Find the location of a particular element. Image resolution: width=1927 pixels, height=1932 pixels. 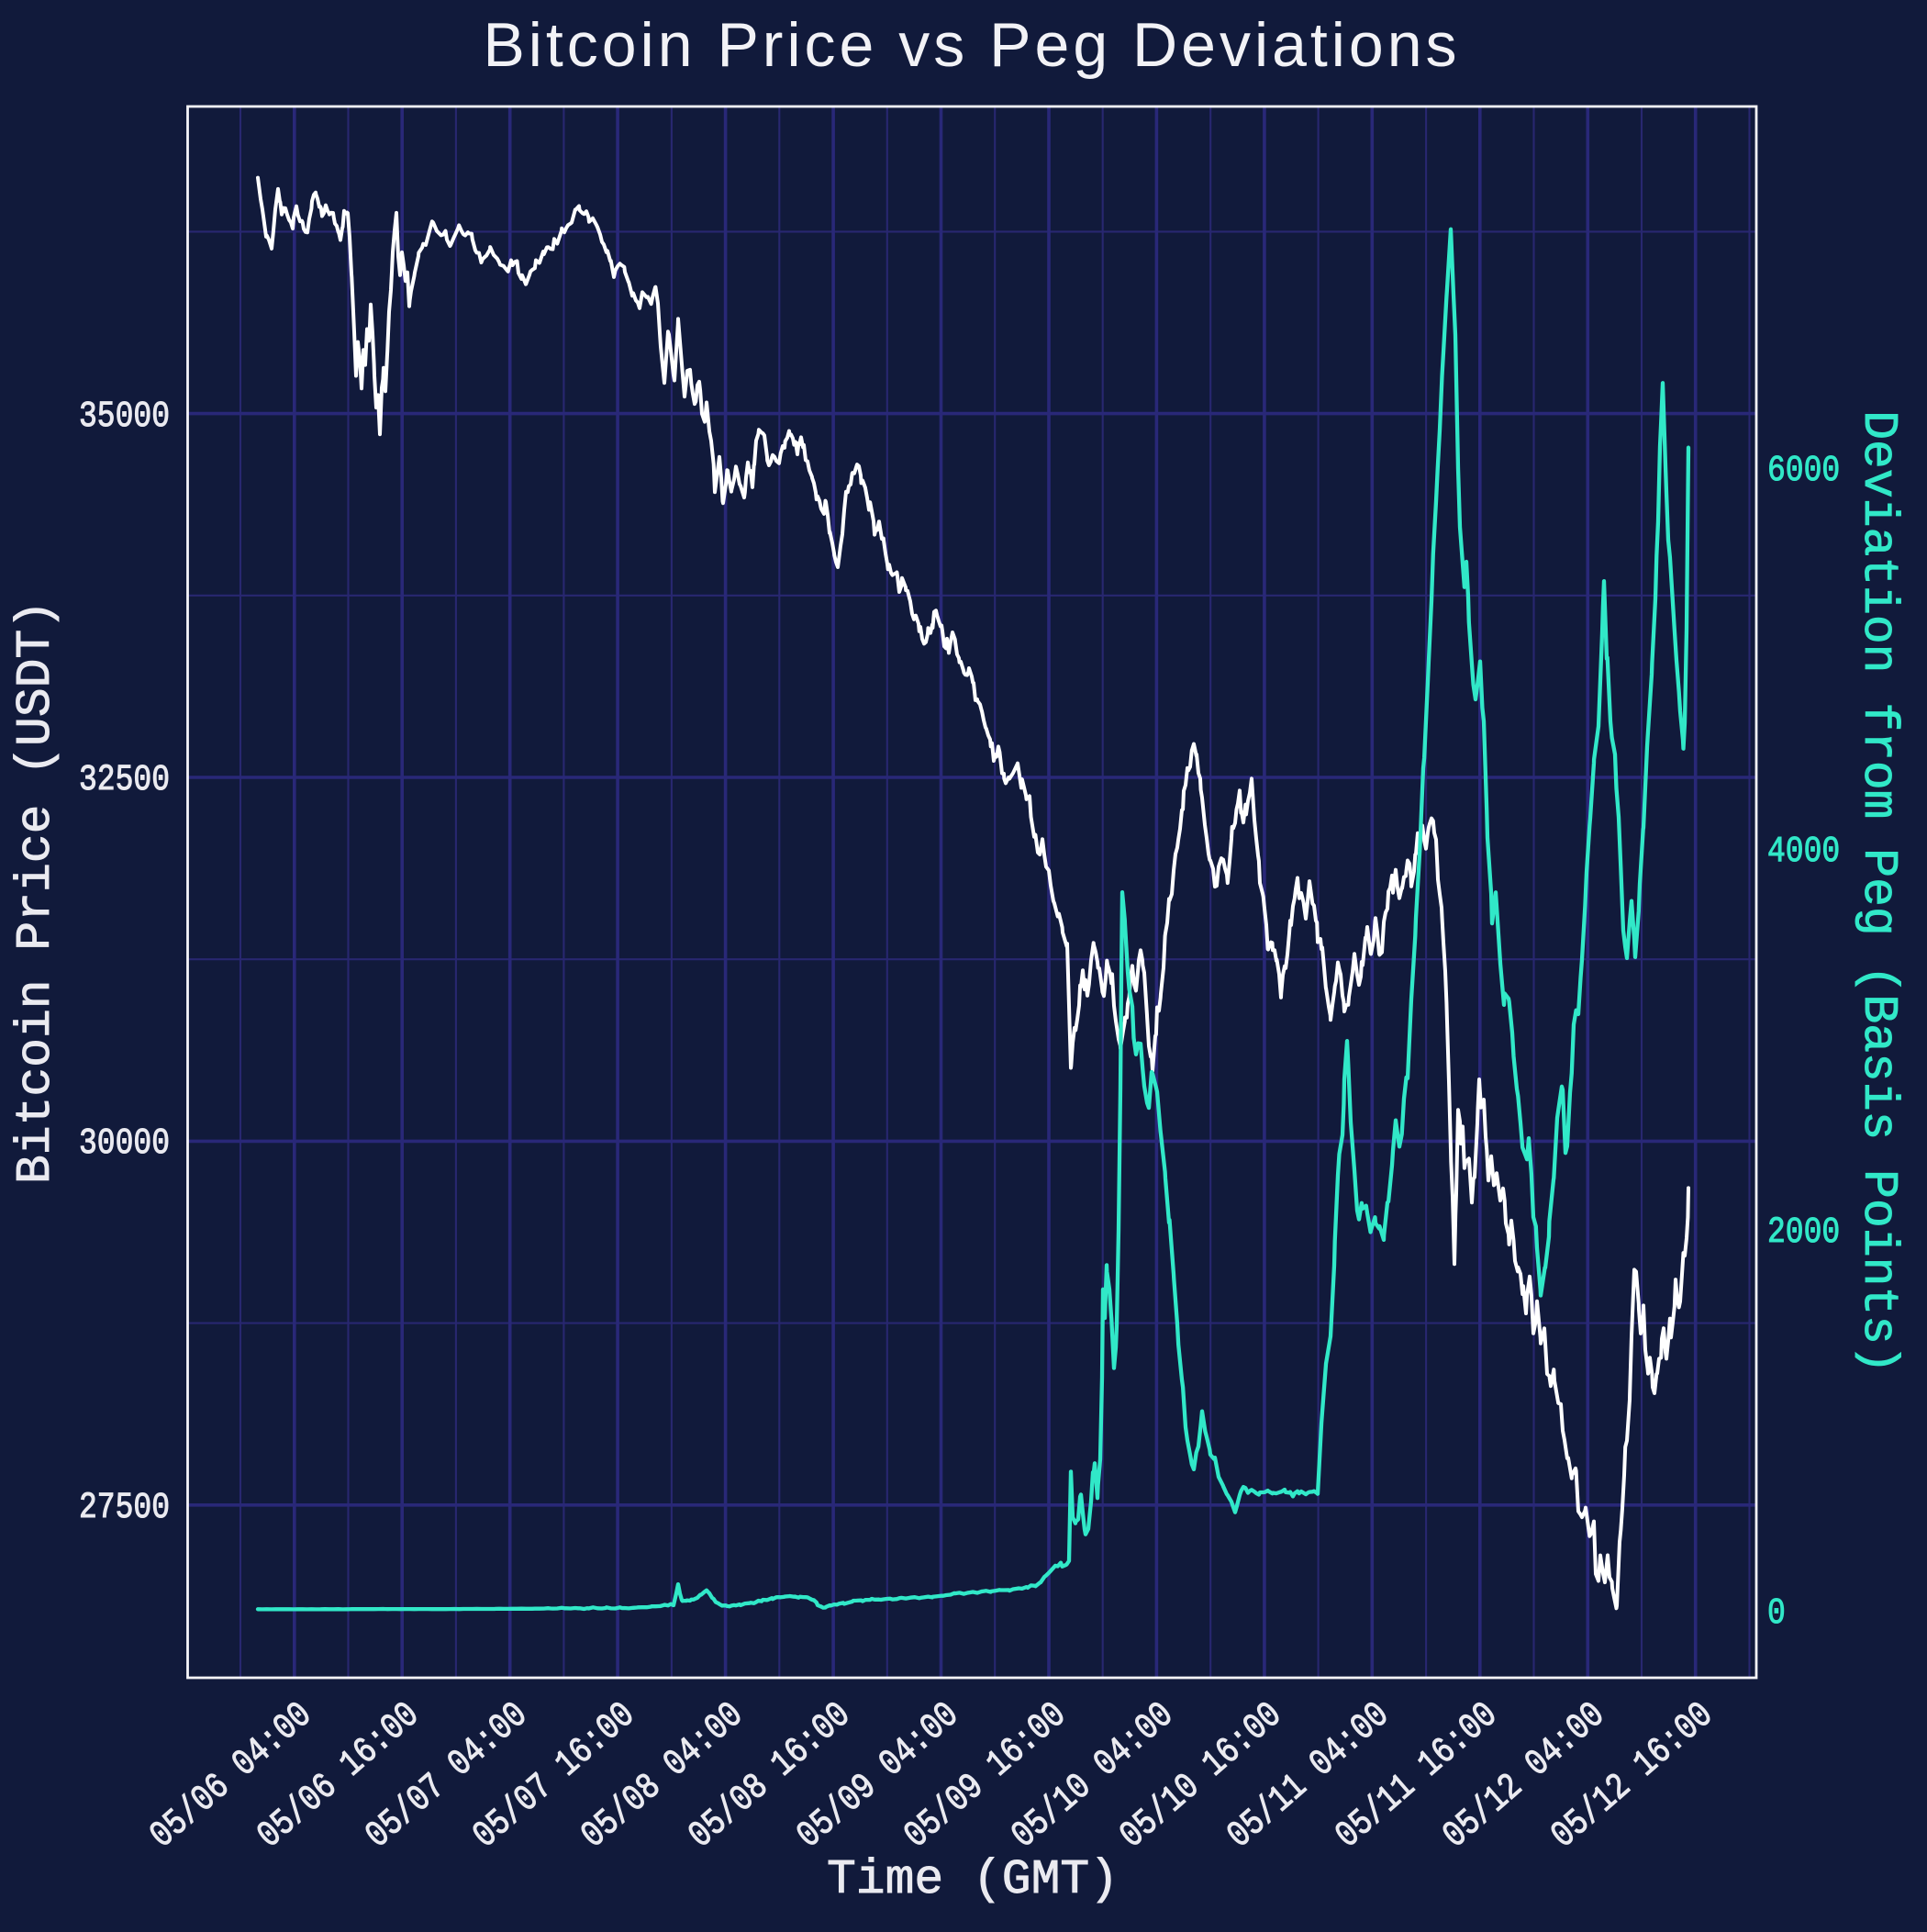

svg-text: Bitcoin Price (USDT) is located at coordinates (35, 892).